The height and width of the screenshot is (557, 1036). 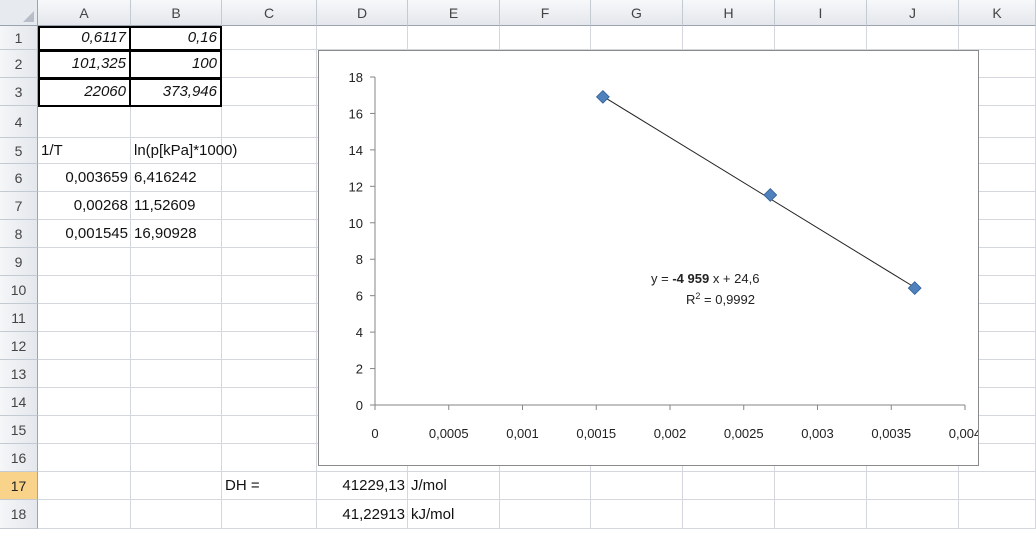 What do you see at coordinates (19, 514) in the screenshot?
I see `row-header-18: 18` at bounding box center [19, 514].